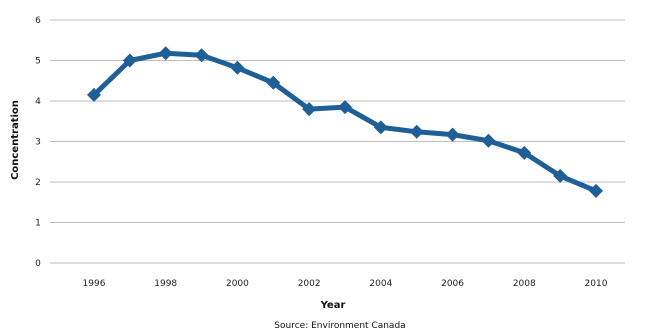 This screenshot has width=654, height=333. I want to click on x-tick-label: 2000, so click(237, 284).